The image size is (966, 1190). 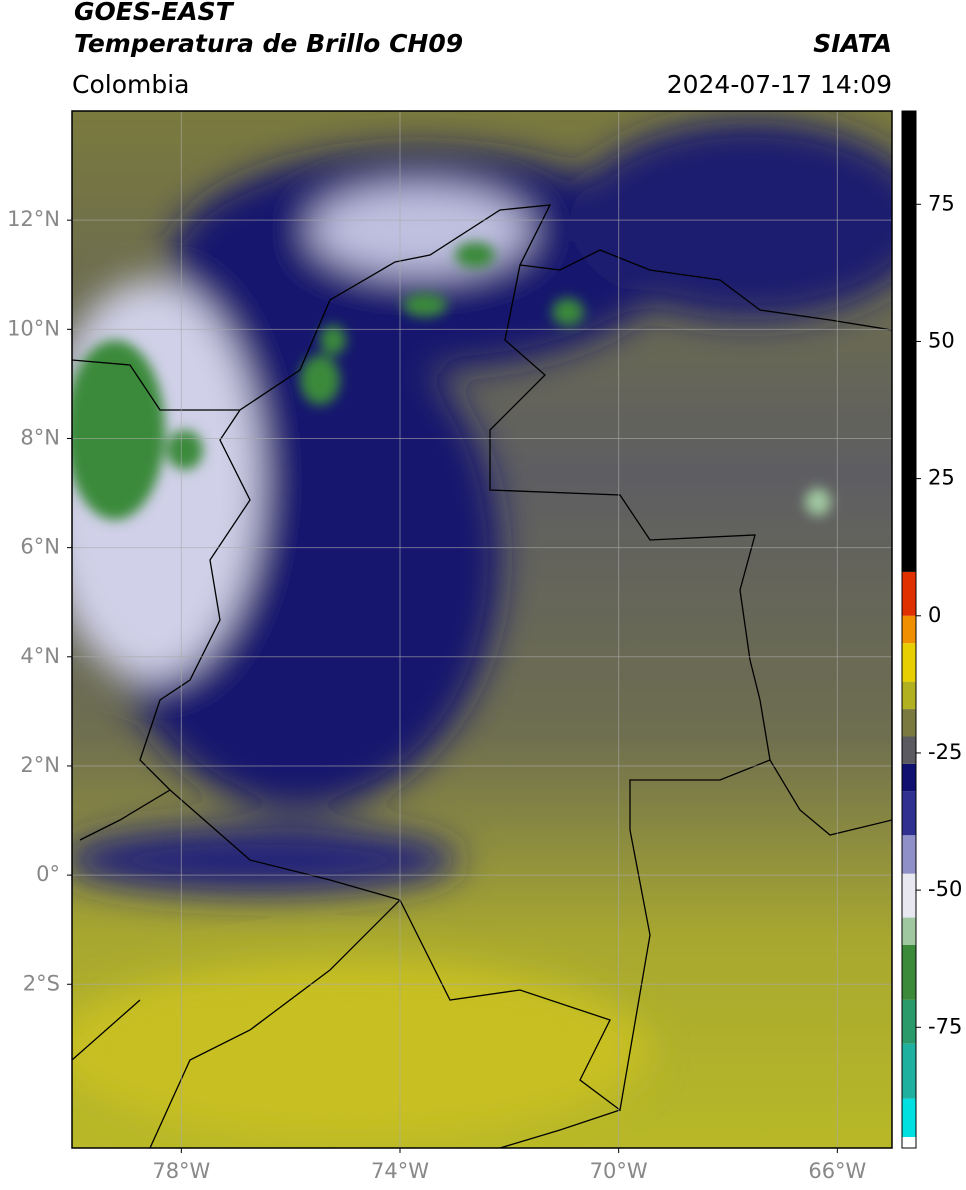 I want to click on title: GOES-EAST, so click(x=154, y=13).